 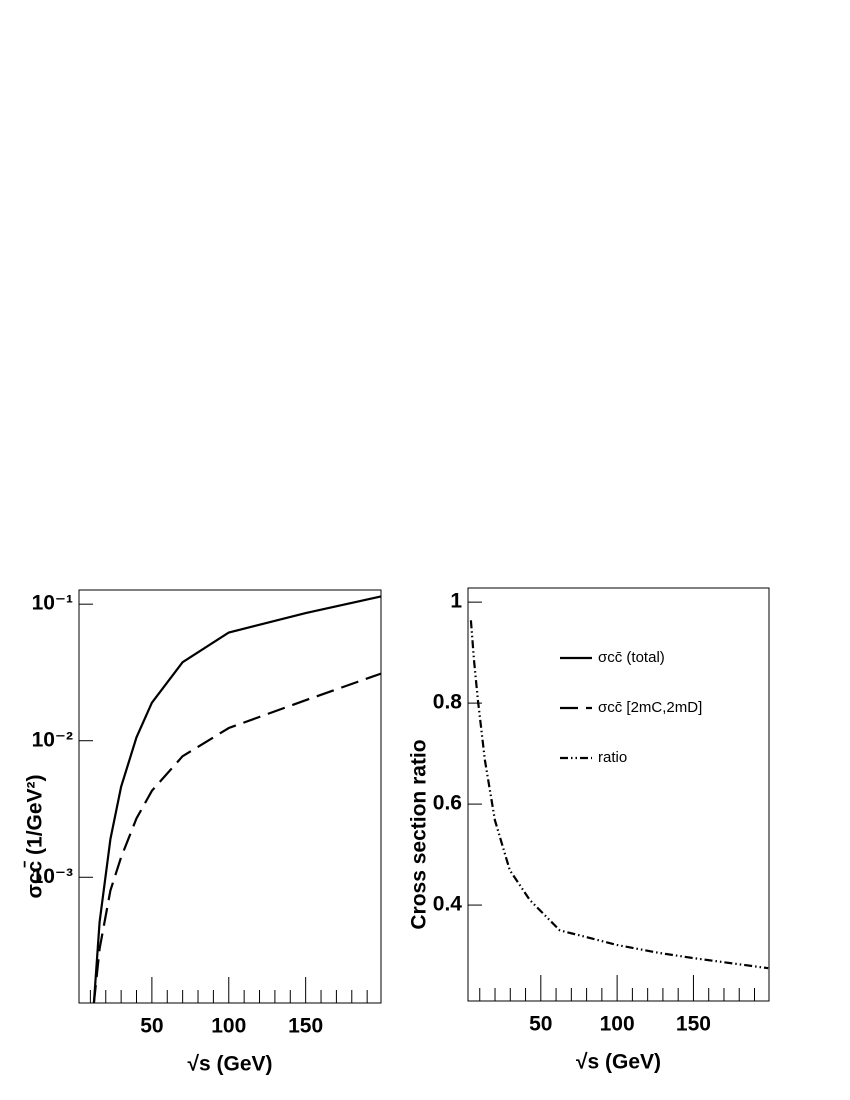 I want to click on y-tick-label: 10⁻¹, so click(x=52, y=603).